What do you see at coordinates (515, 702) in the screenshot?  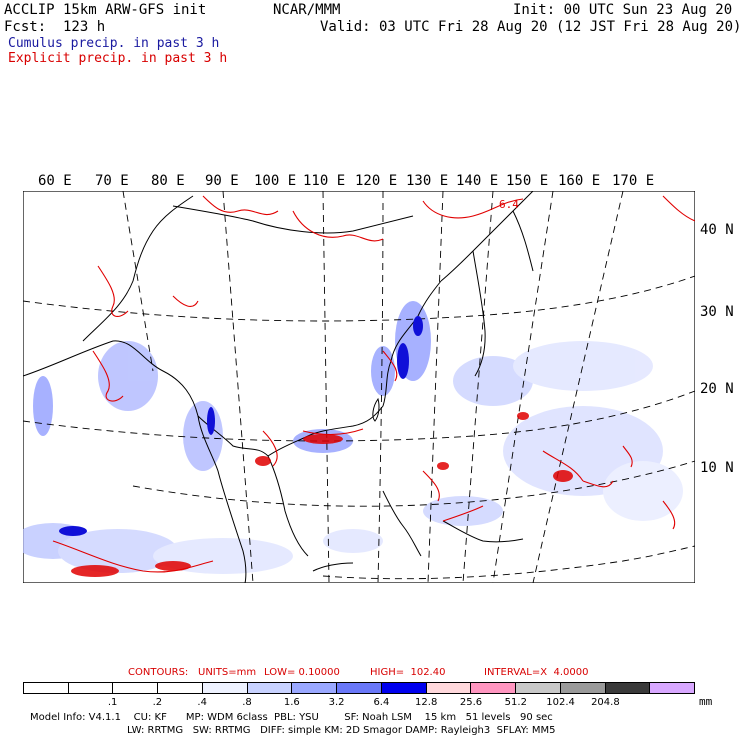 I see `colorbar-tick-label: 51.2` at bounding box center [515, 702].